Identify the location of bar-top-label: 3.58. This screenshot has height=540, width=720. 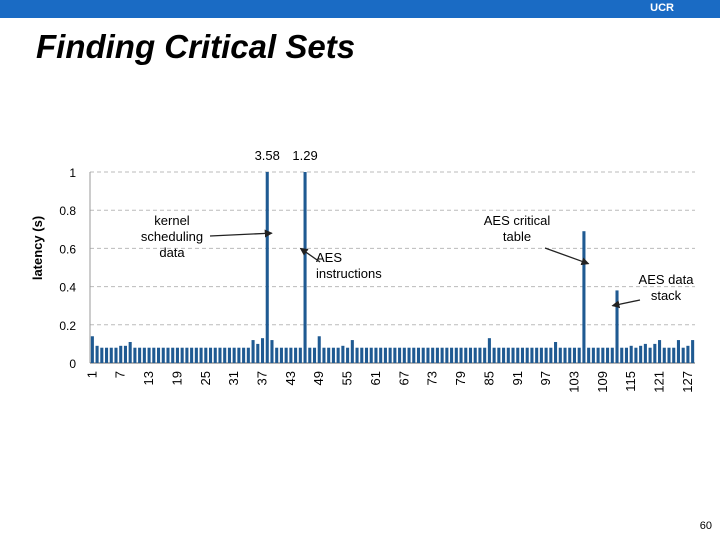
(267, 155).